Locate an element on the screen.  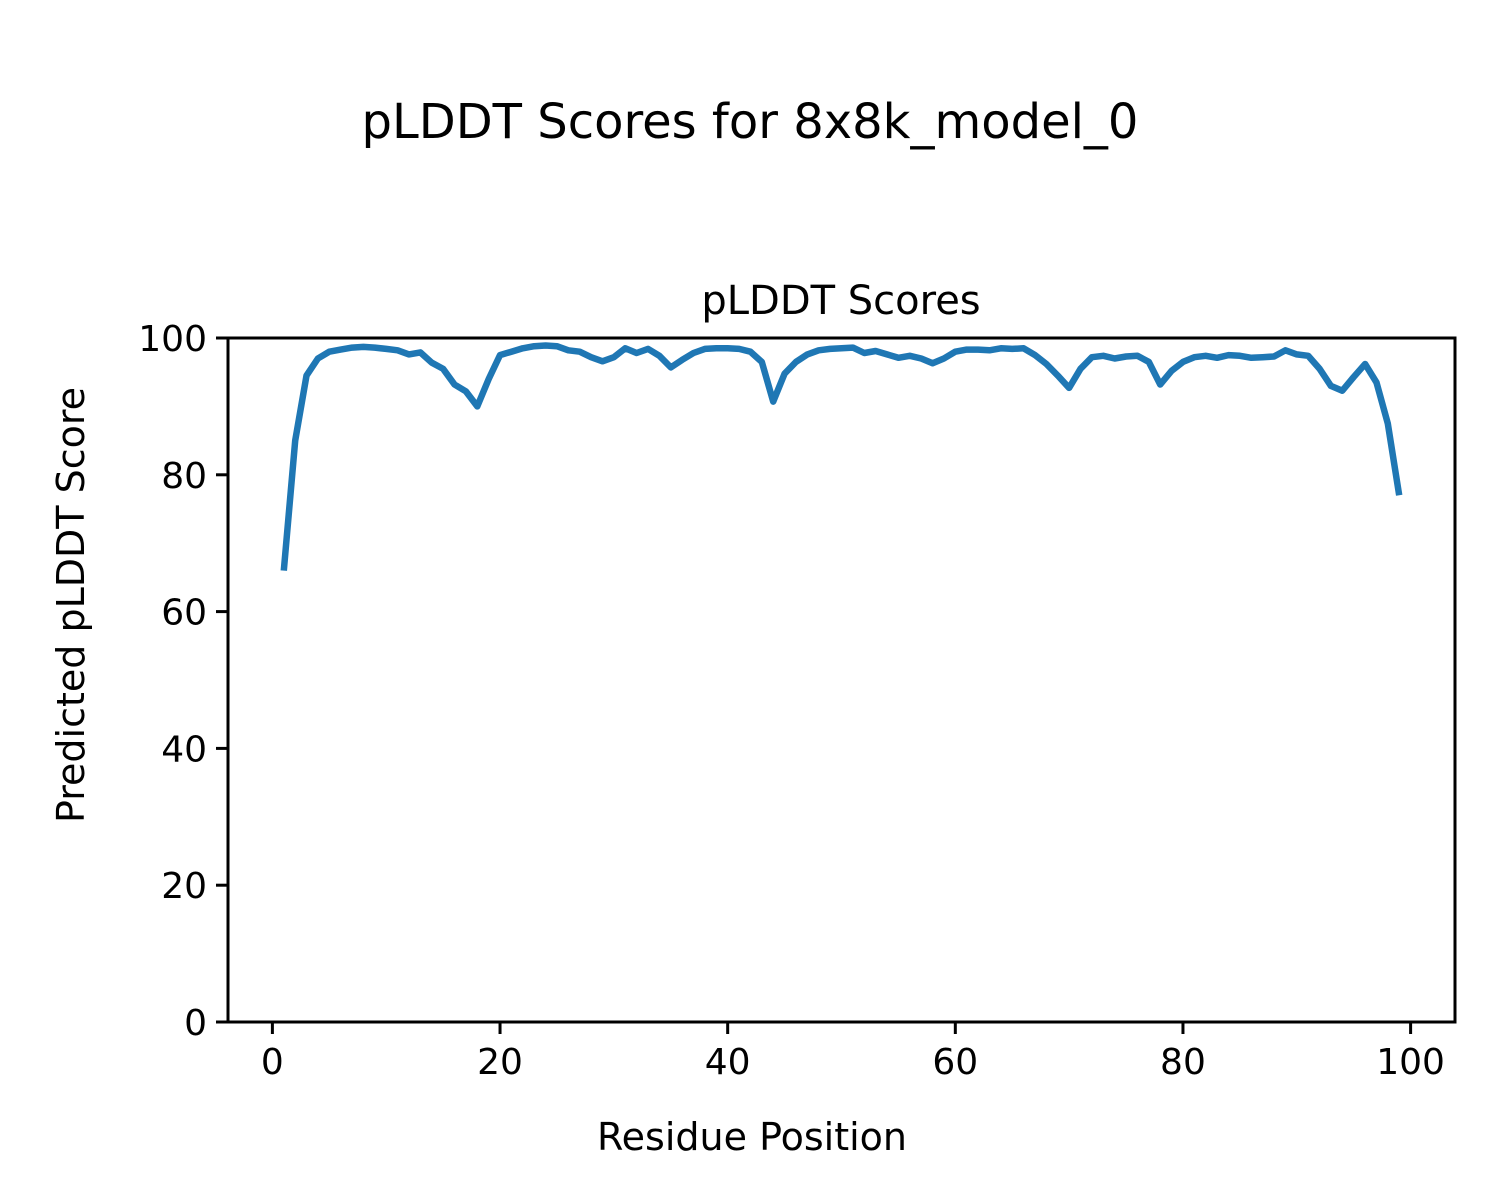
figure-title: pLDDT Scores for 8x8k_model_0 is located at coordinates (750, 122).